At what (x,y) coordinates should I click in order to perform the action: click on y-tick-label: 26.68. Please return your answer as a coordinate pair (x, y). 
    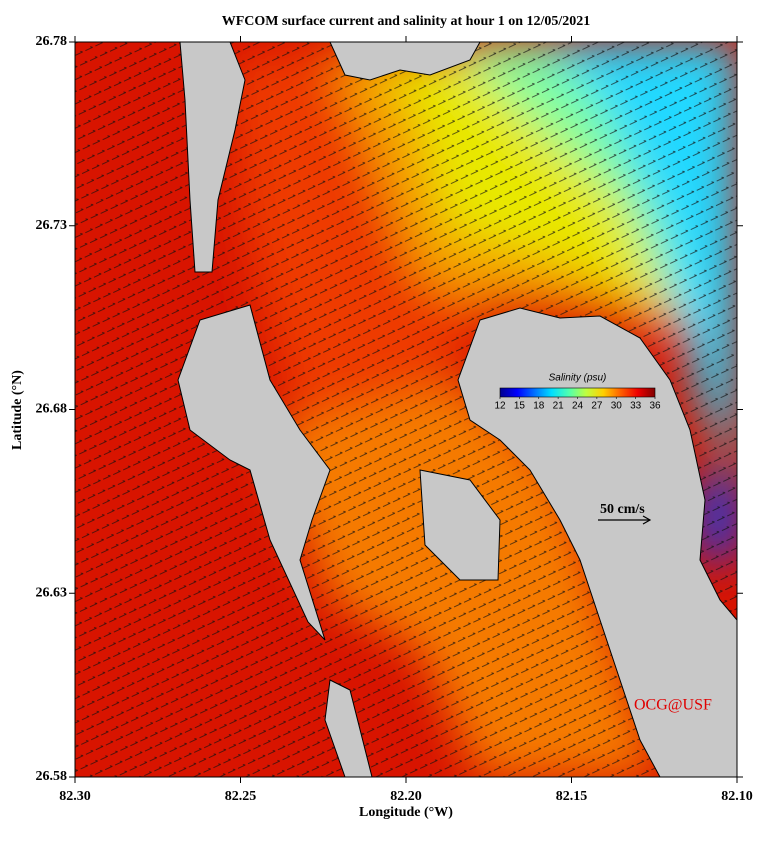
    Looking at the image, I should click on (52, 409).